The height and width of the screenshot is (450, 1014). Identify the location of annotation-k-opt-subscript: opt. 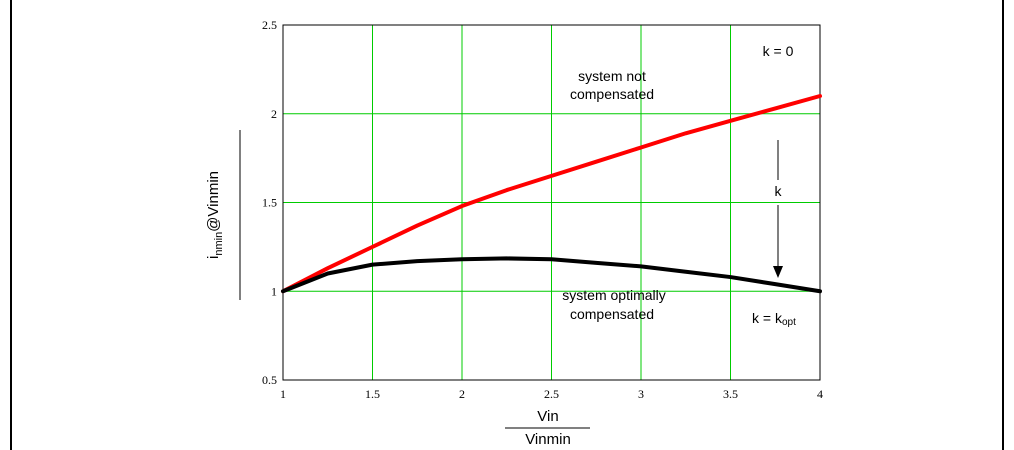
(789, 322).